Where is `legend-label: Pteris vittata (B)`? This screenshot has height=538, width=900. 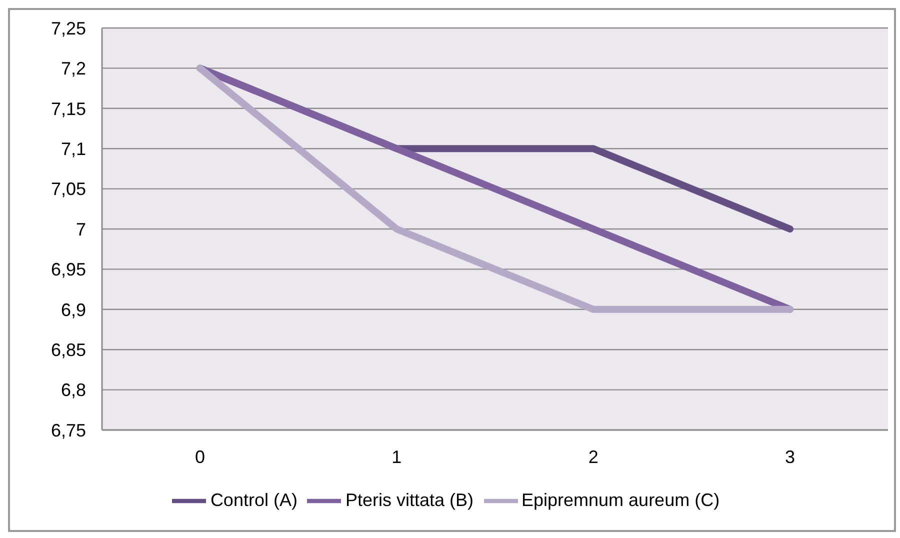 legend-label: Pteris vittata (B) is located at coordinates (409, 500).